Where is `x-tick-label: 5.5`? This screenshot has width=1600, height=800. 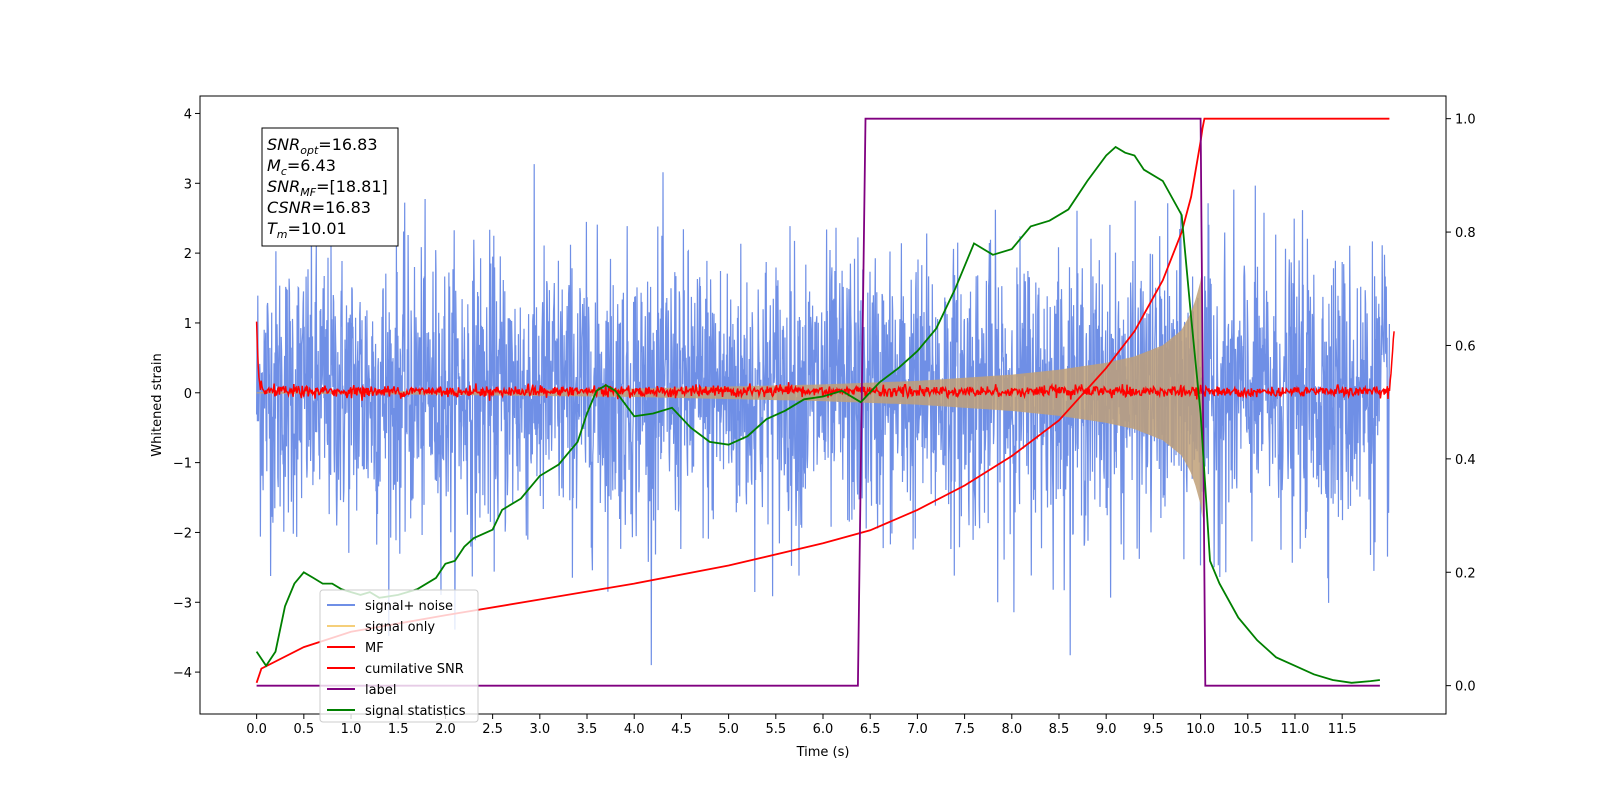 x-tick-label: 5.5 is located at coordinates (775, 729).